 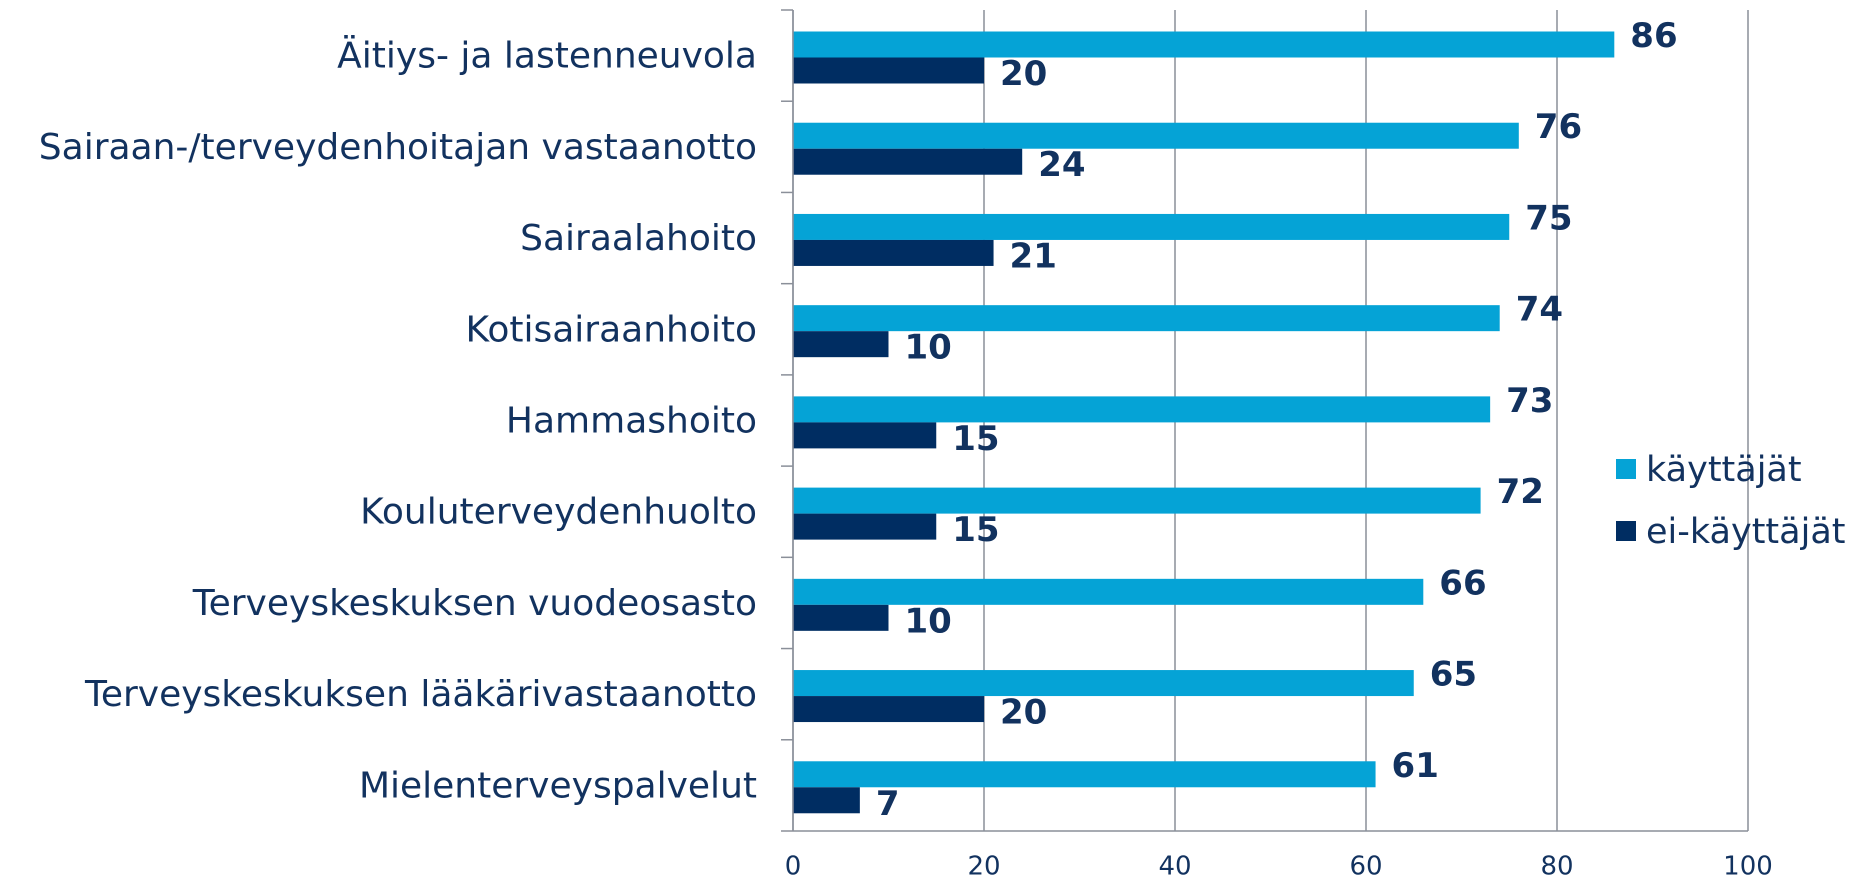 What do you see at coordinates (1529, 401) in the screenshot?
I see `data-label: 73` at bounding box center [1529, 401].